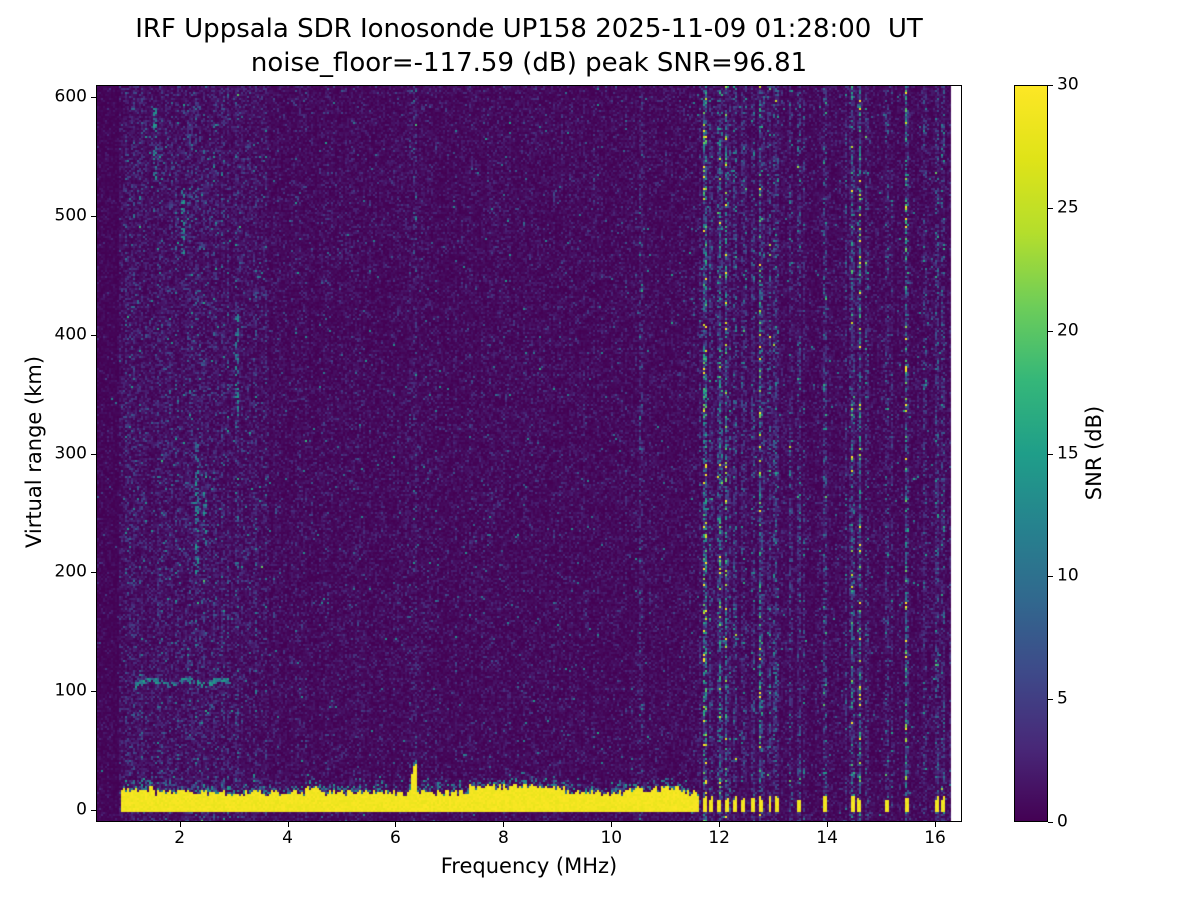 This screenshot has width=1200, height=900. I want to click on x-tick-label: 6, so click(395, 838).